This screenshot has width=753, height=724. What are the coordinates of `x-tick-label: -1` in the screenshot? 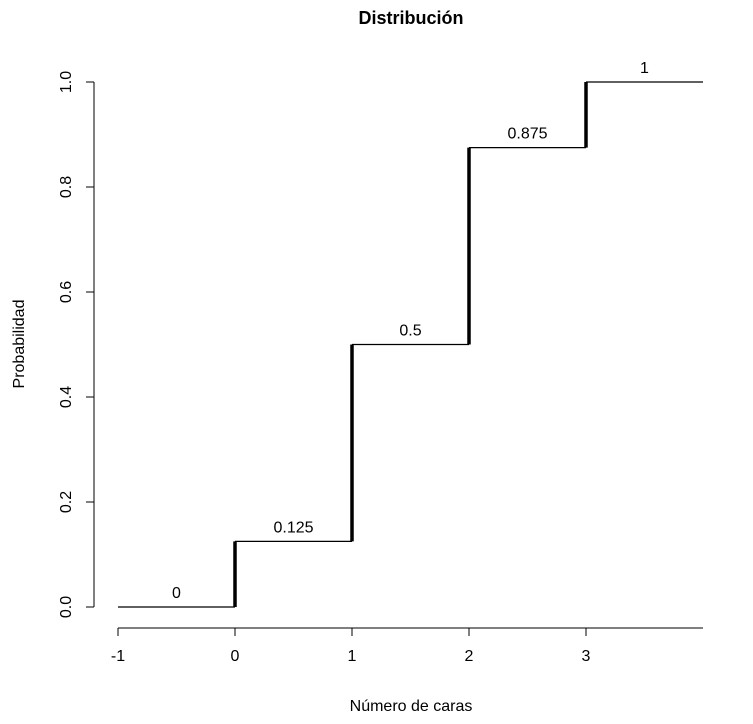 It's located at (118, 656).